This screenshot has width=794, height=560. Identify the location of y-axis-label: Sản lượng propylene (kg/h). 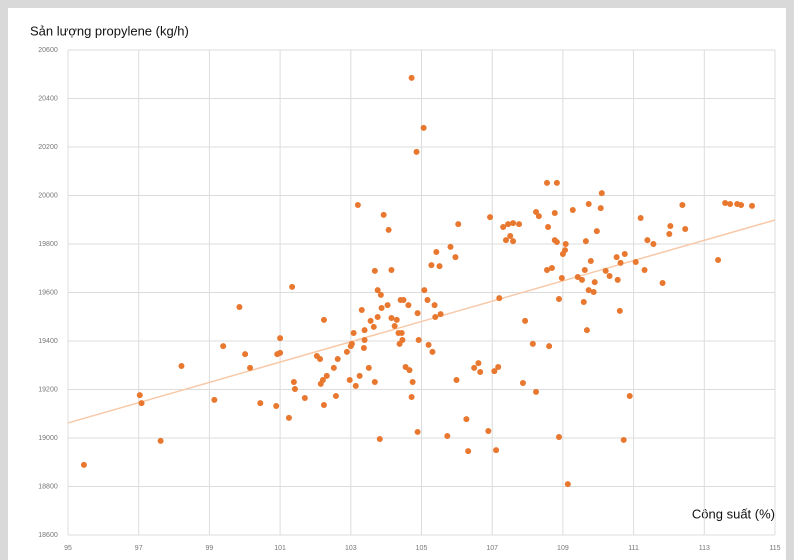
(109, 30).